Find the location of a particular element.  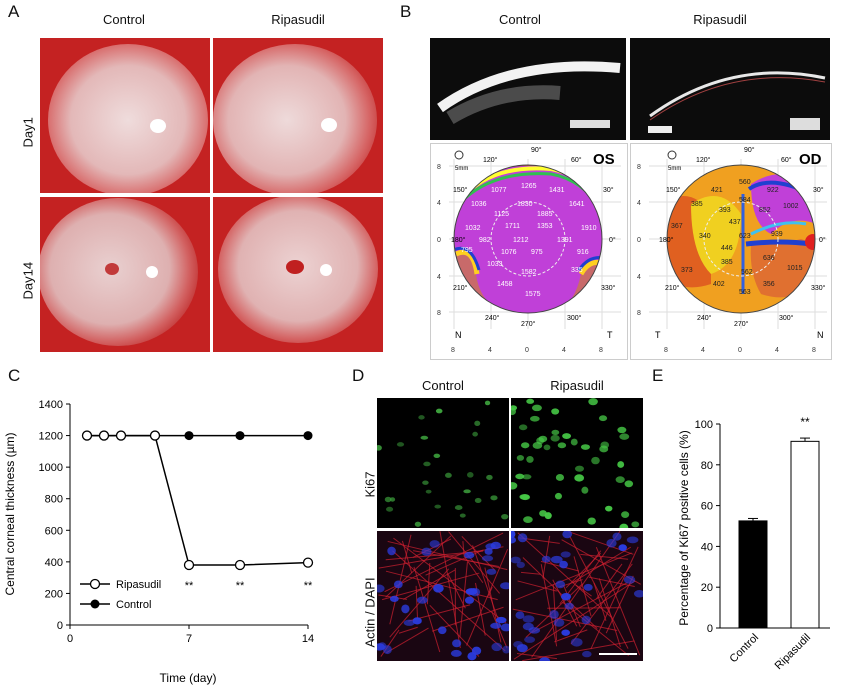

os-xtick: 0 is located at coordinates (527, 350).